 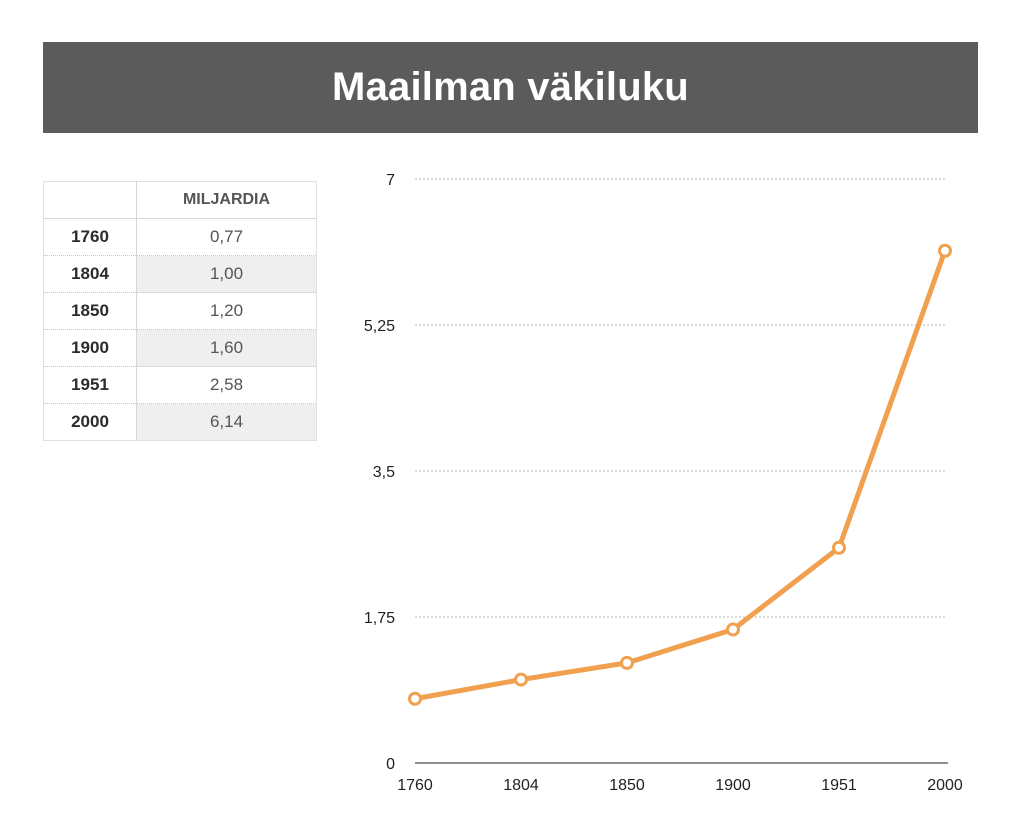 What do you see at coordinates (379, 326) in the screenshot?
I see `y-tick-label: 5,25` at bounding box center [379, 326].